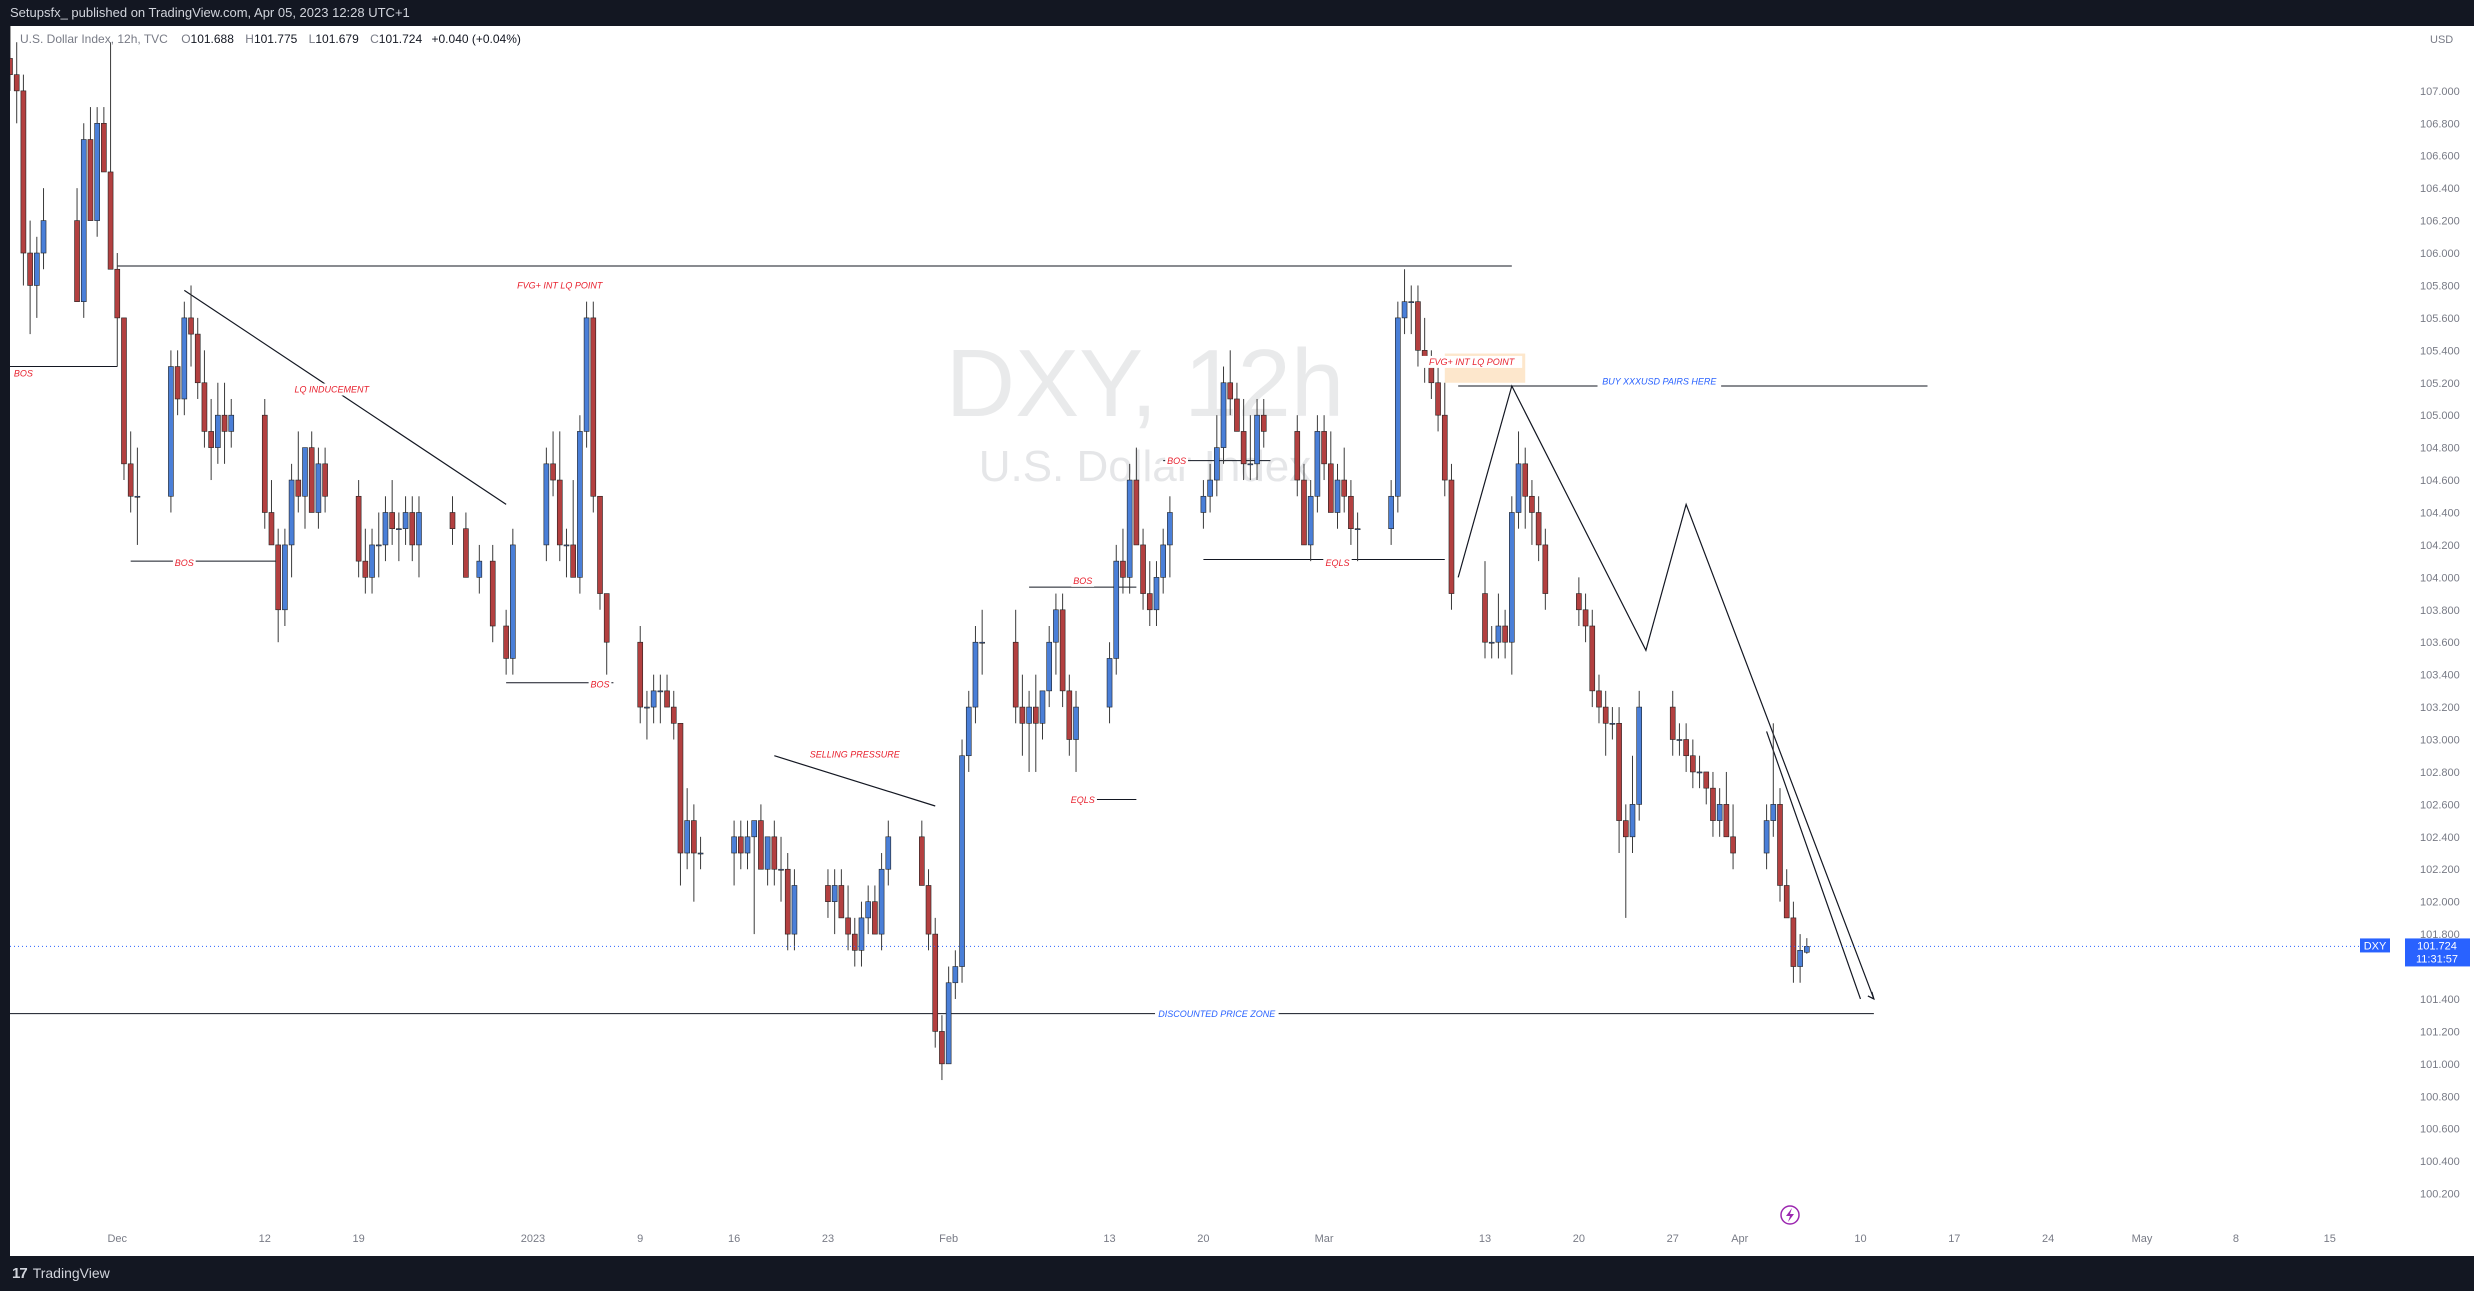 The image size is (2474, 1291). What do you see at coordinates (2440, 676) in the screenshot?
I see `y-tick-label: 103.400` at bounding box center [2440, 676].